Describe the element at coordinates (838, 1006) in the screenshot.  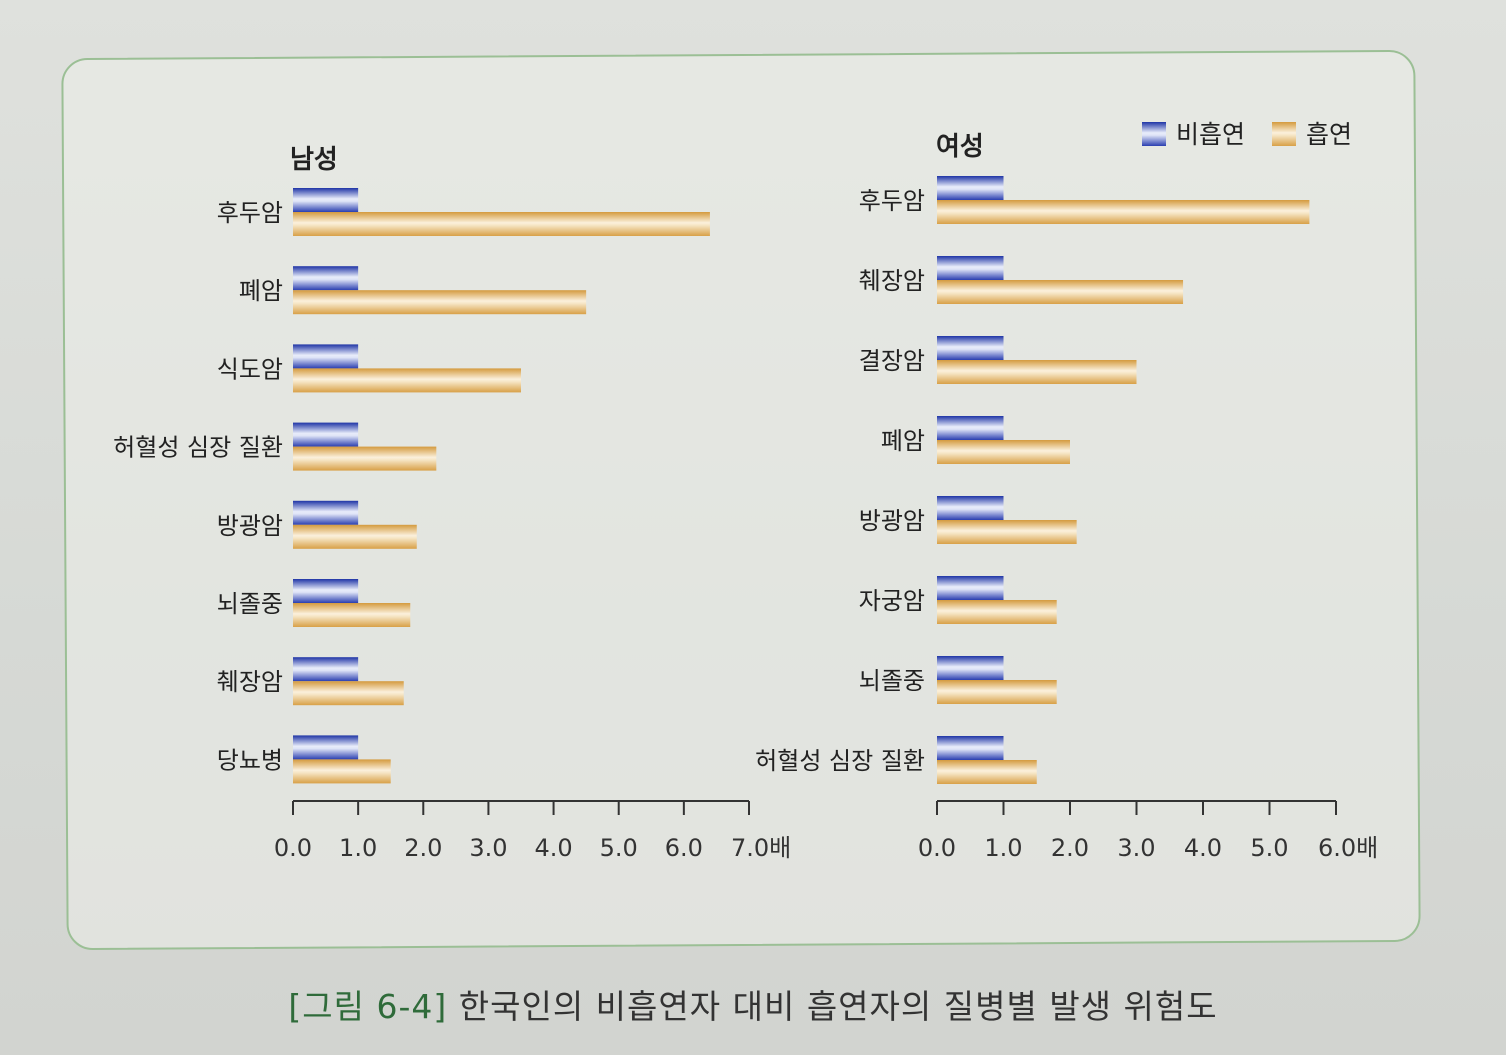
I see `caption-text: 한국인의 비흡연자 대비 흡연자의 질병별 발생 위험도` at that location.